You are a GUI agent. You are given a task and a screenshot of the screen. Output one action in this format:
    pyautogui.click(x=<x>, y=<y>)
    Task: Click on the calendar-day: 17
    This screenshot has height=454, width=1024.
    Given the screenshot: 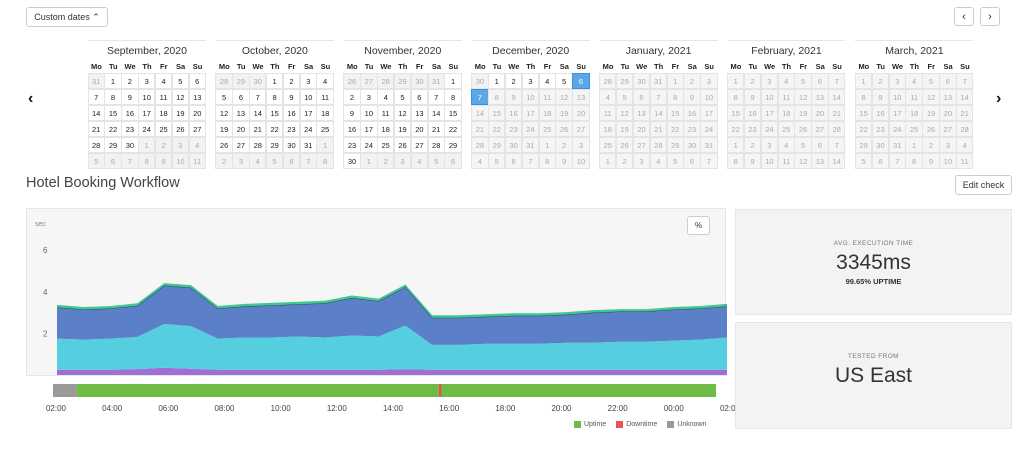 What is the action you would take?
    pyautogui.click(x=308, y=112)
    